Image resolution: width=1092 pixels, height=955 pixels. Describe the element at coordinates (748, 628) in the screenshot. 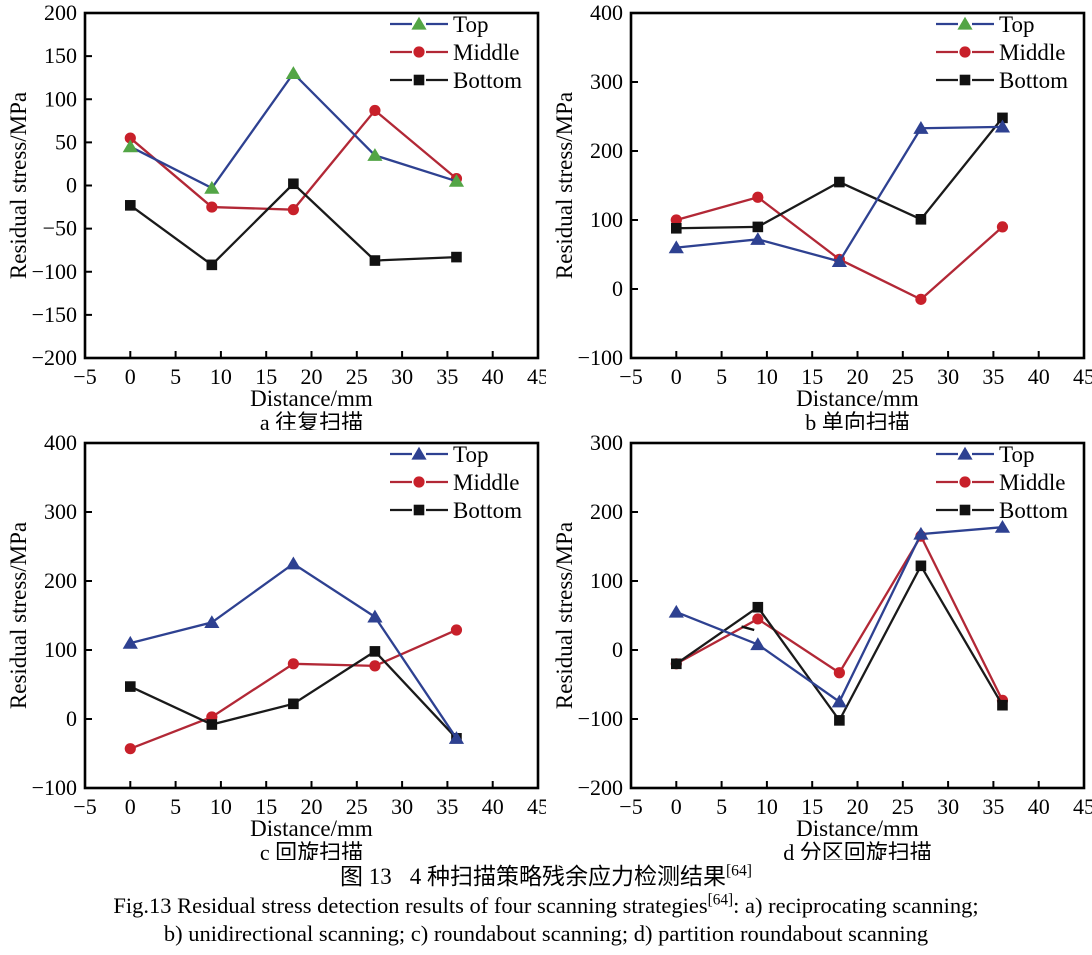

I see `stray-mark` at that location.